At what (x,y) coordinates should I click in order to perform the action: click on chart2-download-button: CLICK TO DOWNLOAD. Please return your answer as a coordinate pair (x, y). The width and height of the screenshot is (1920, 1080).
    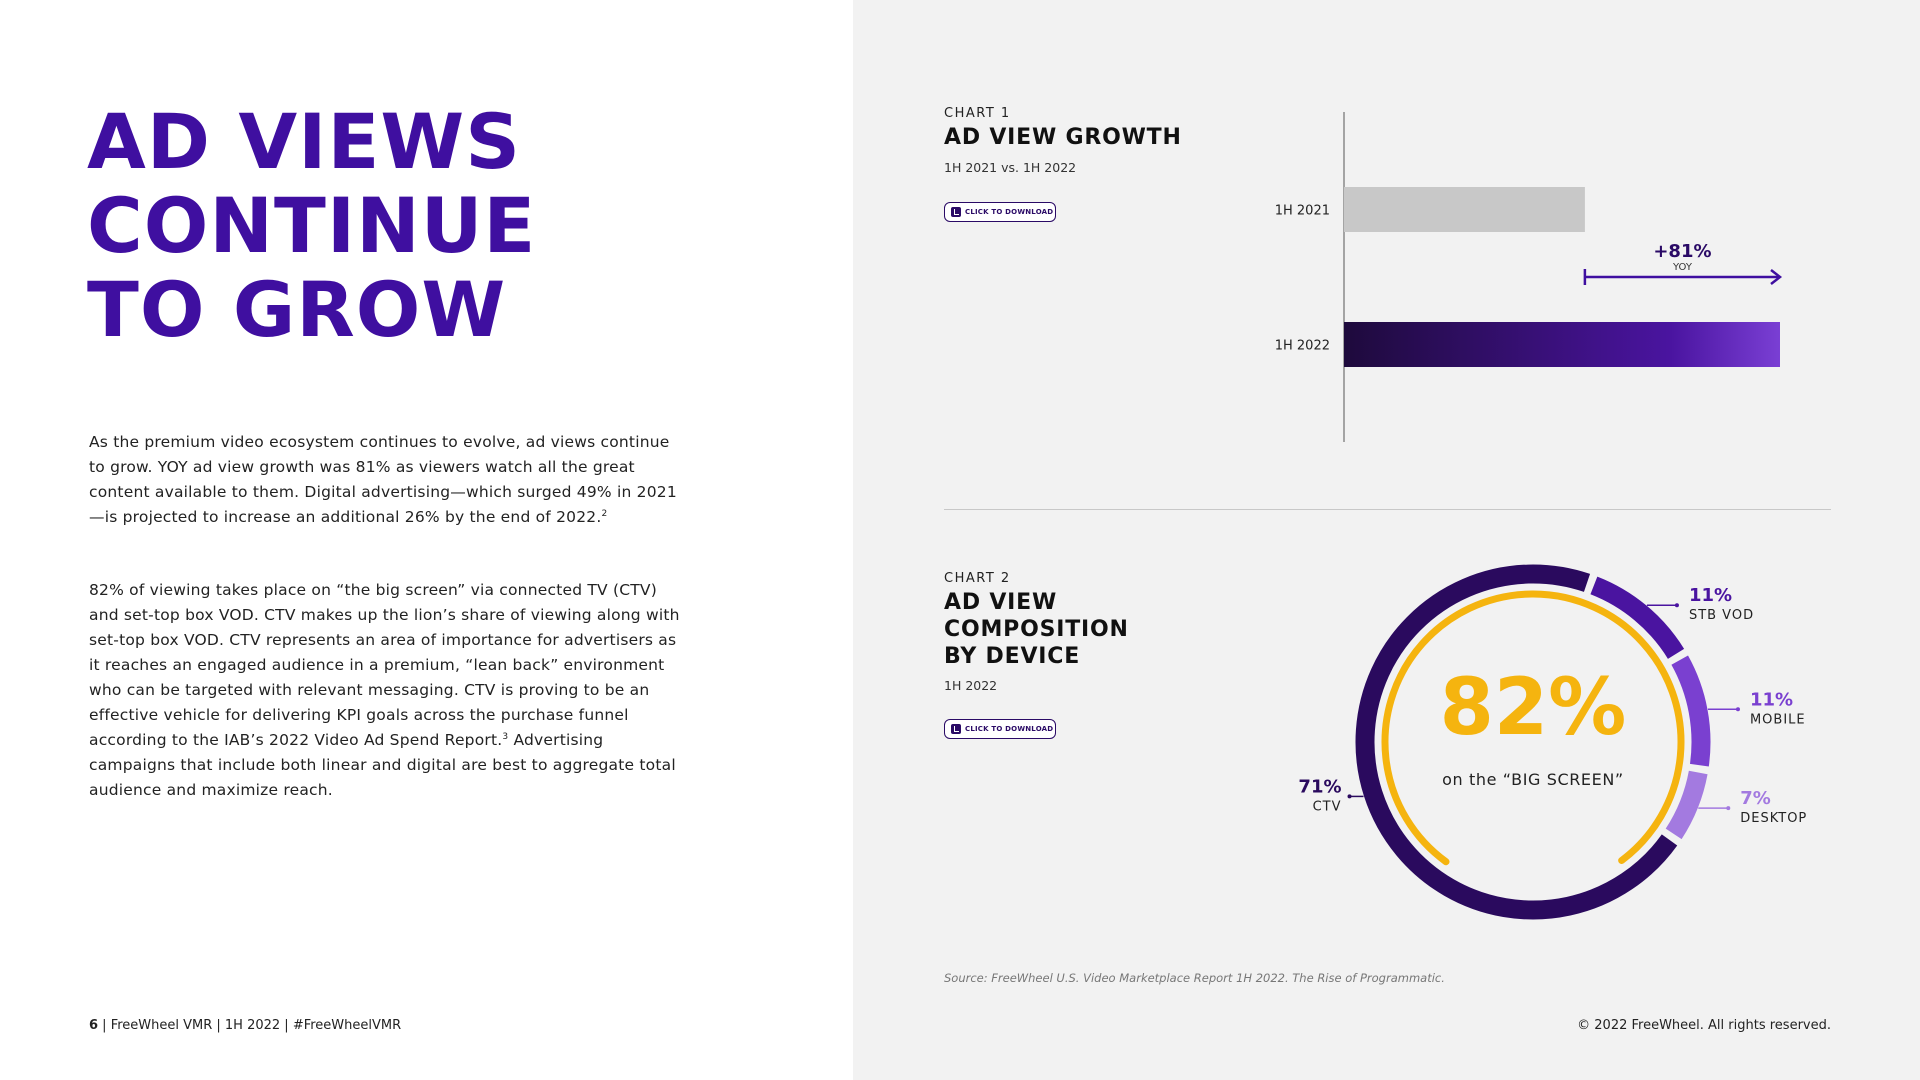
    Looking at the image, I should click on (1000, 729).